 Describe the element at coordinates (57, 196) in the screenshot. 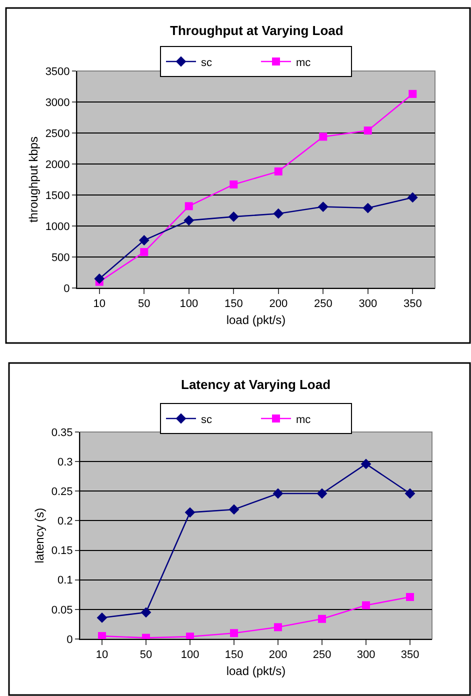

I see `y-tick-label: 1500` at that location.